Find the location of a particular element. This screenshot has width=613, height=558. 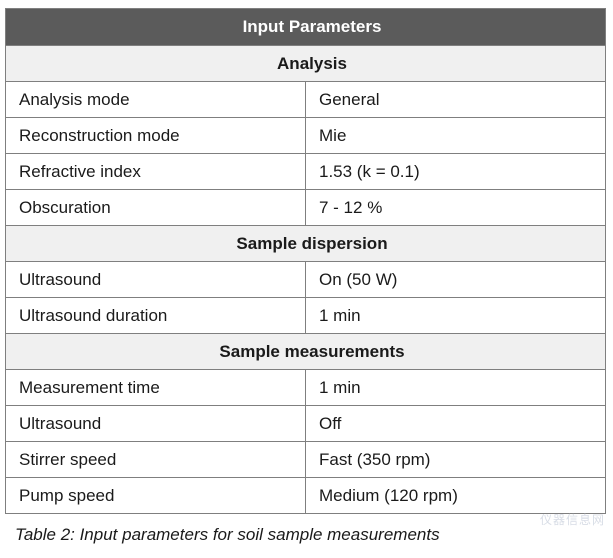

table-row: Analysis mode General is located at coordinates (306, 99).